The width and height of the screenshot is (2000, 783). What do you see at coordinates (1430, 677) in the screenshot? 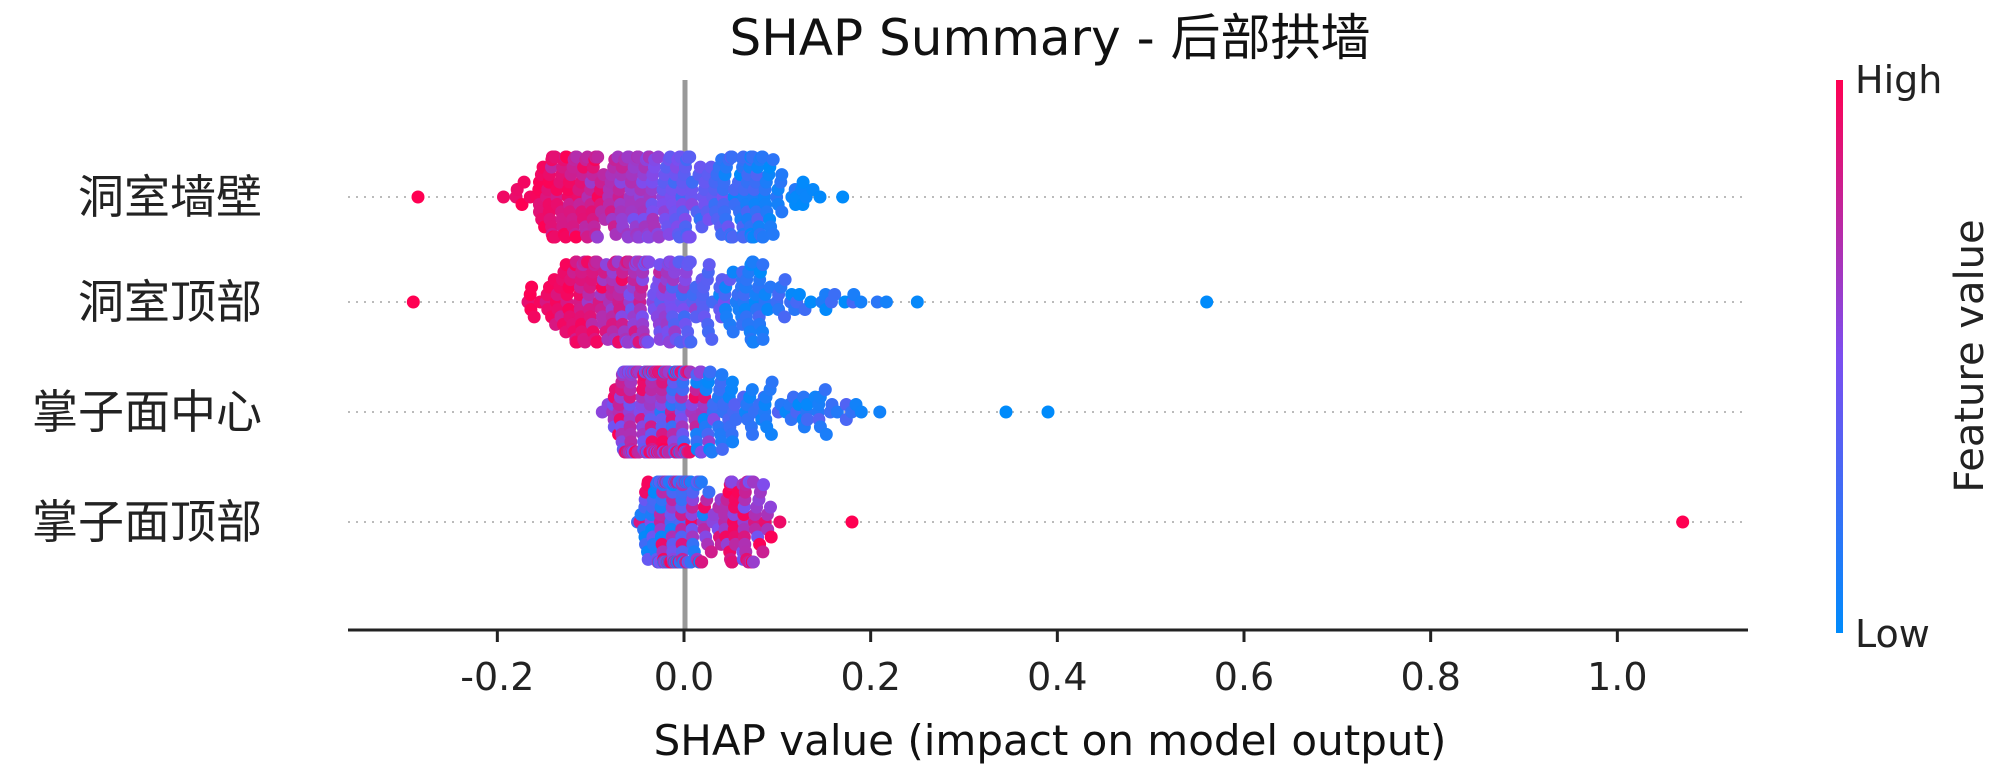
I see `x-tick-label: 0.8` at bounding box center [1430, 677].